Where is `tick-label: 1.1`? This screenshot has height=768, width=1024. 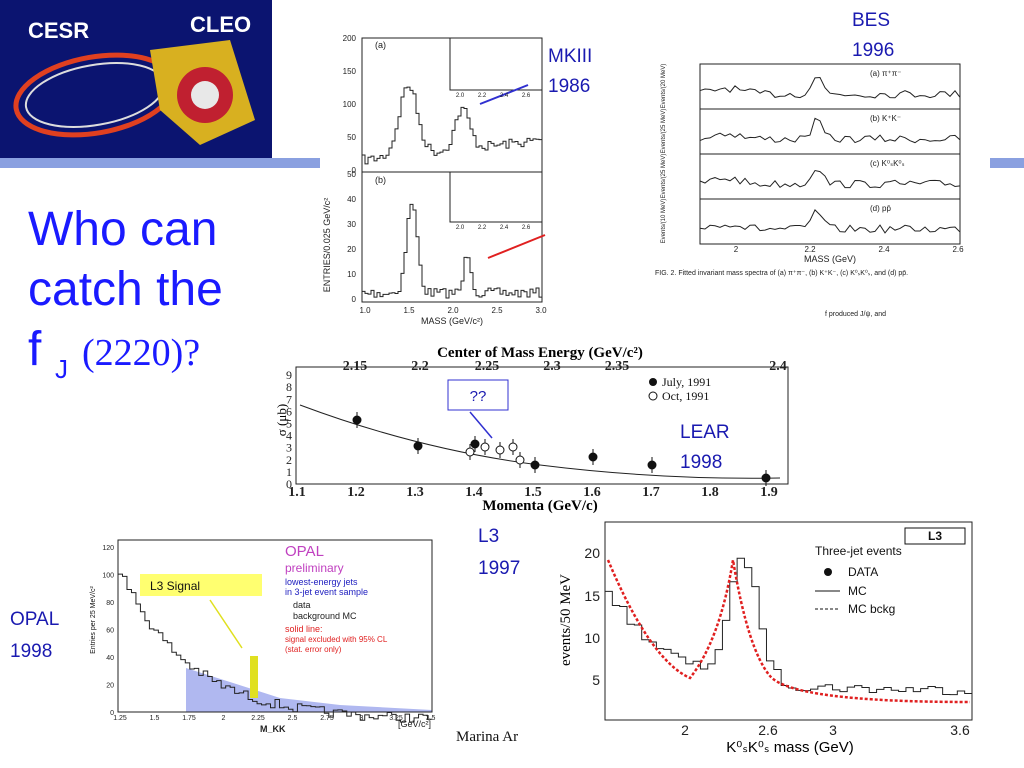
tick-label: 1.1 is located at coordinates (297, 492).